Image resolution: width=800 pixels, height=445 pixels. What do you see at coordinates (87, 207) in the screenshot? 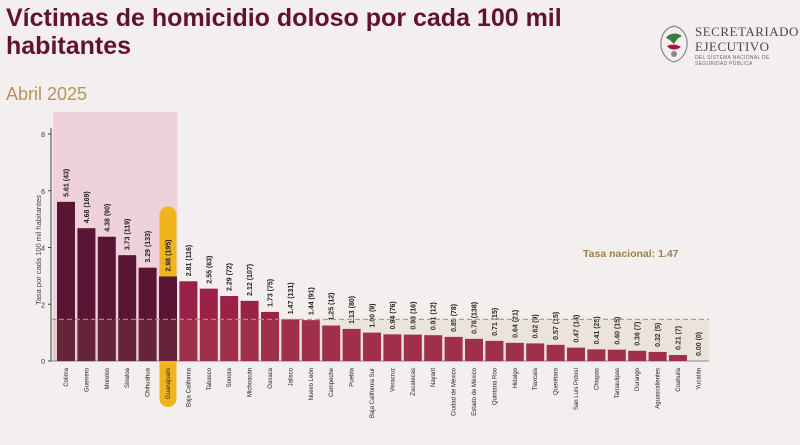
I see `data-label: 4.68 (169)` at bounding box center [87, 207].